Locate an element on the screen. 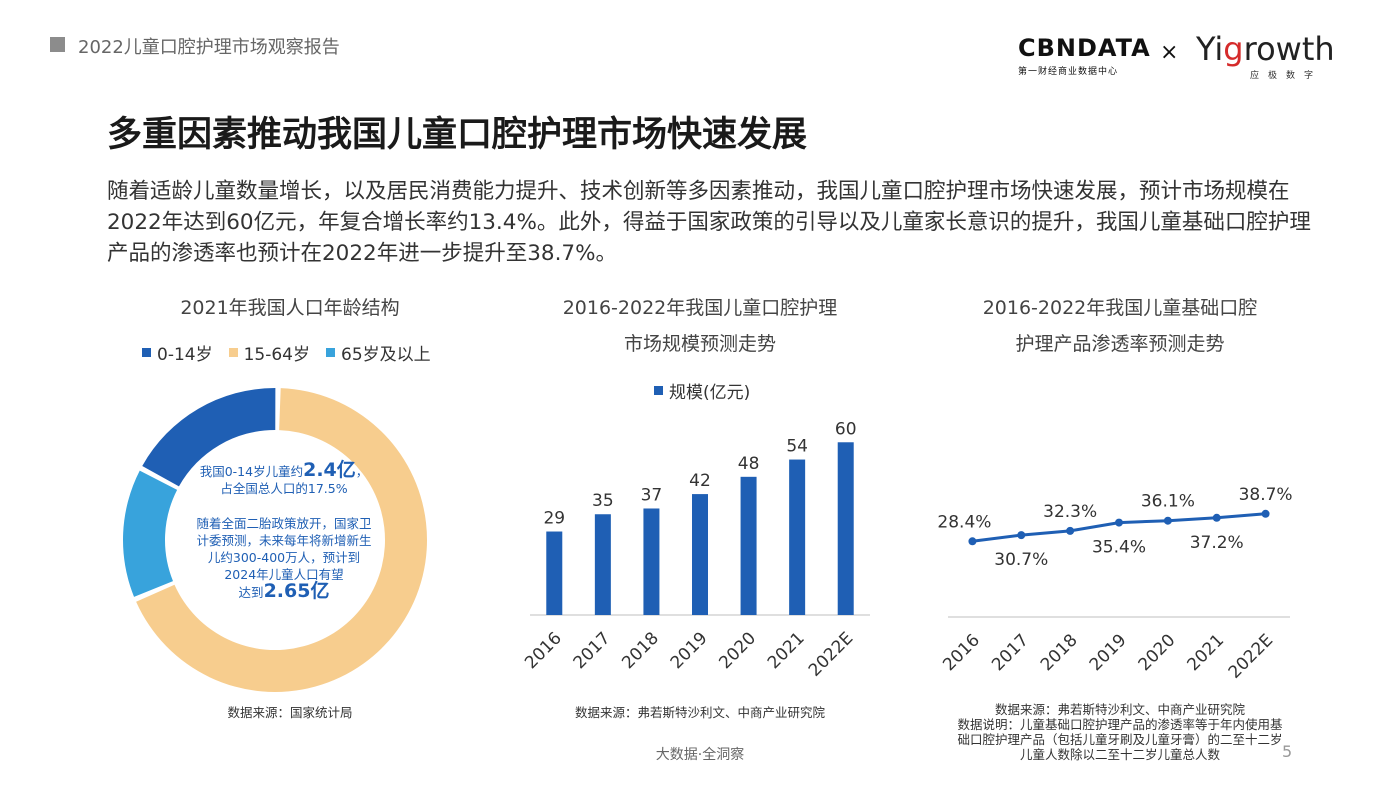 Image resolution: width=1400 pixels, height=788 pixels. line-point-2021 is located at coordinates (1216, 517).